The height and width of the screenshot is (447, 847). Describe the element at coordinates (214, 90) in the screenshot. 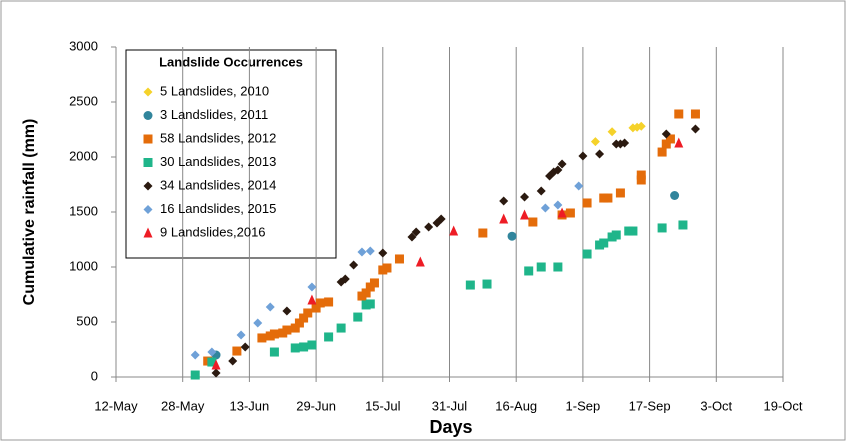

I see `legend-label: 5 Landslides, 2010` at that location.